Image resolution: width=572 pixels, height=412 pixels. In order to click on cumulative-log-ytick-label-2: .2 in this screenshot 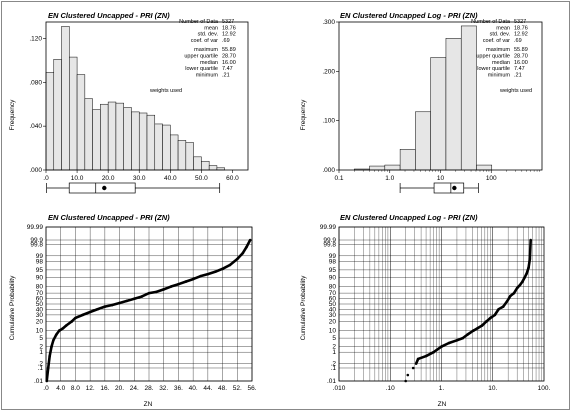, I will do `click(334, 364)`.